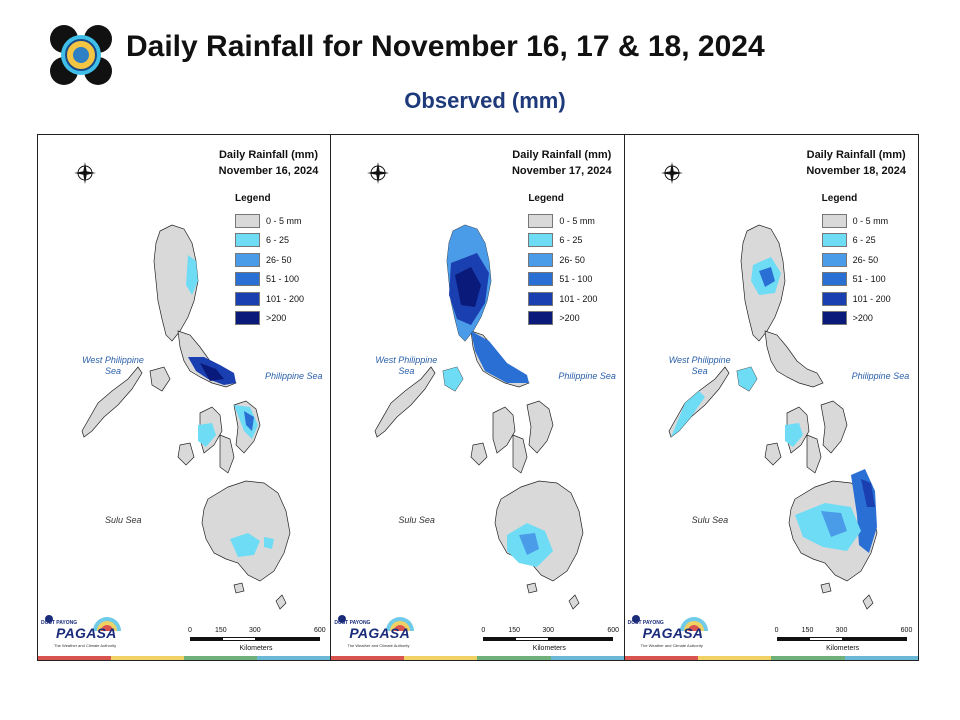 This screenshot has height=720, width=960. What do you see at coordinates (485, 100) in the screenshot?
I see `page-subtitle: Observed (mm)` at bounding box center [485, 100].